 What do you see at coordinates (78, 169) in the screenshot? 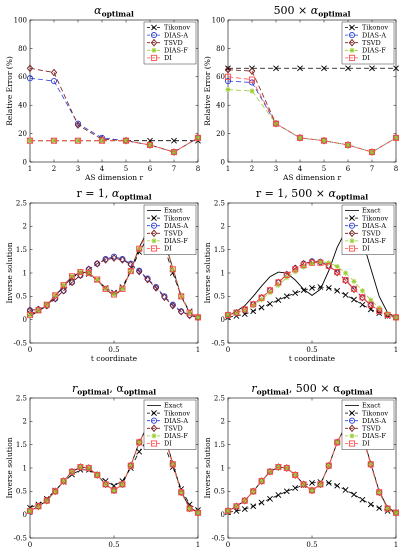
I see `x-tick-label: 3` at bounding box center [78, 169].